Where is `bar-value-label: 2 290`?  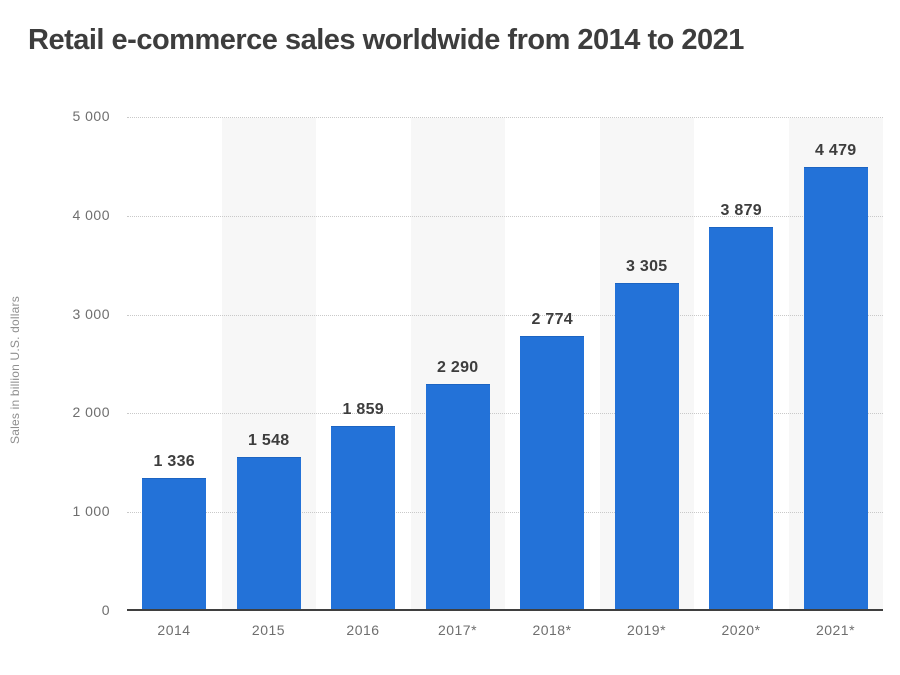
bar-value-label: 2 290 is located at coordinates (457, 367).